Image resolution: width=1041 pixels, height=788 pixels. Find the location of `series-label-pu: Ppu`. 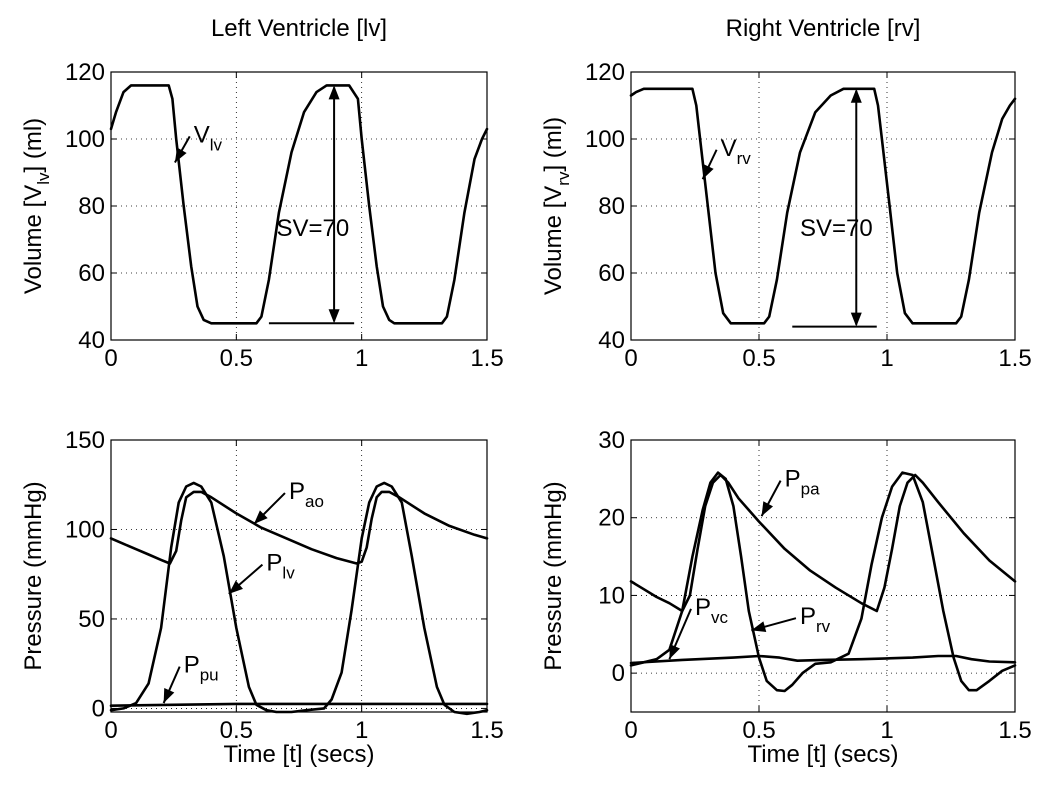

series-label-pu: Ppu is located at coordinates (201, 668).